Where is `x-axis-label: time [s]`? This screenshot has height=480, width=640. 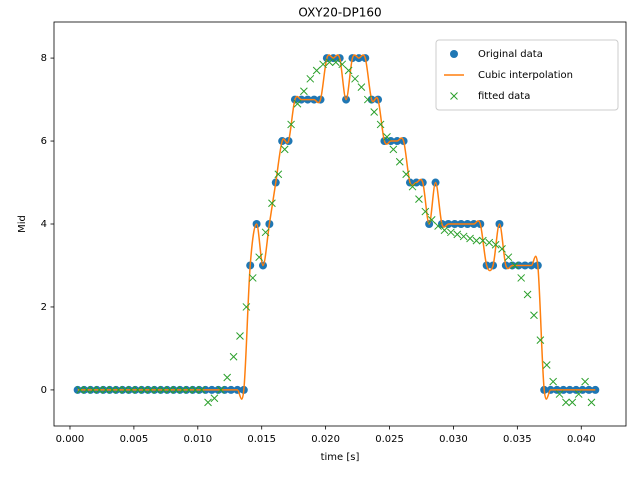
x-axis-label: time [s] is located at coordinates (340, 457).